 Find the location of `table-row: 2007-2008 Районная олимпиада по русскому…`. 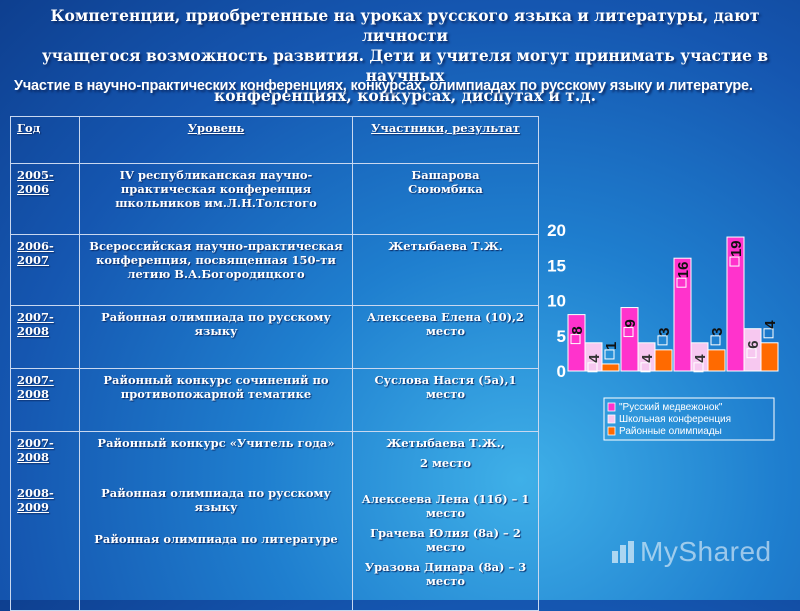

table-row: 2007-2008 Районная олимпиада по русскому… is located at coordinates (274, 337).